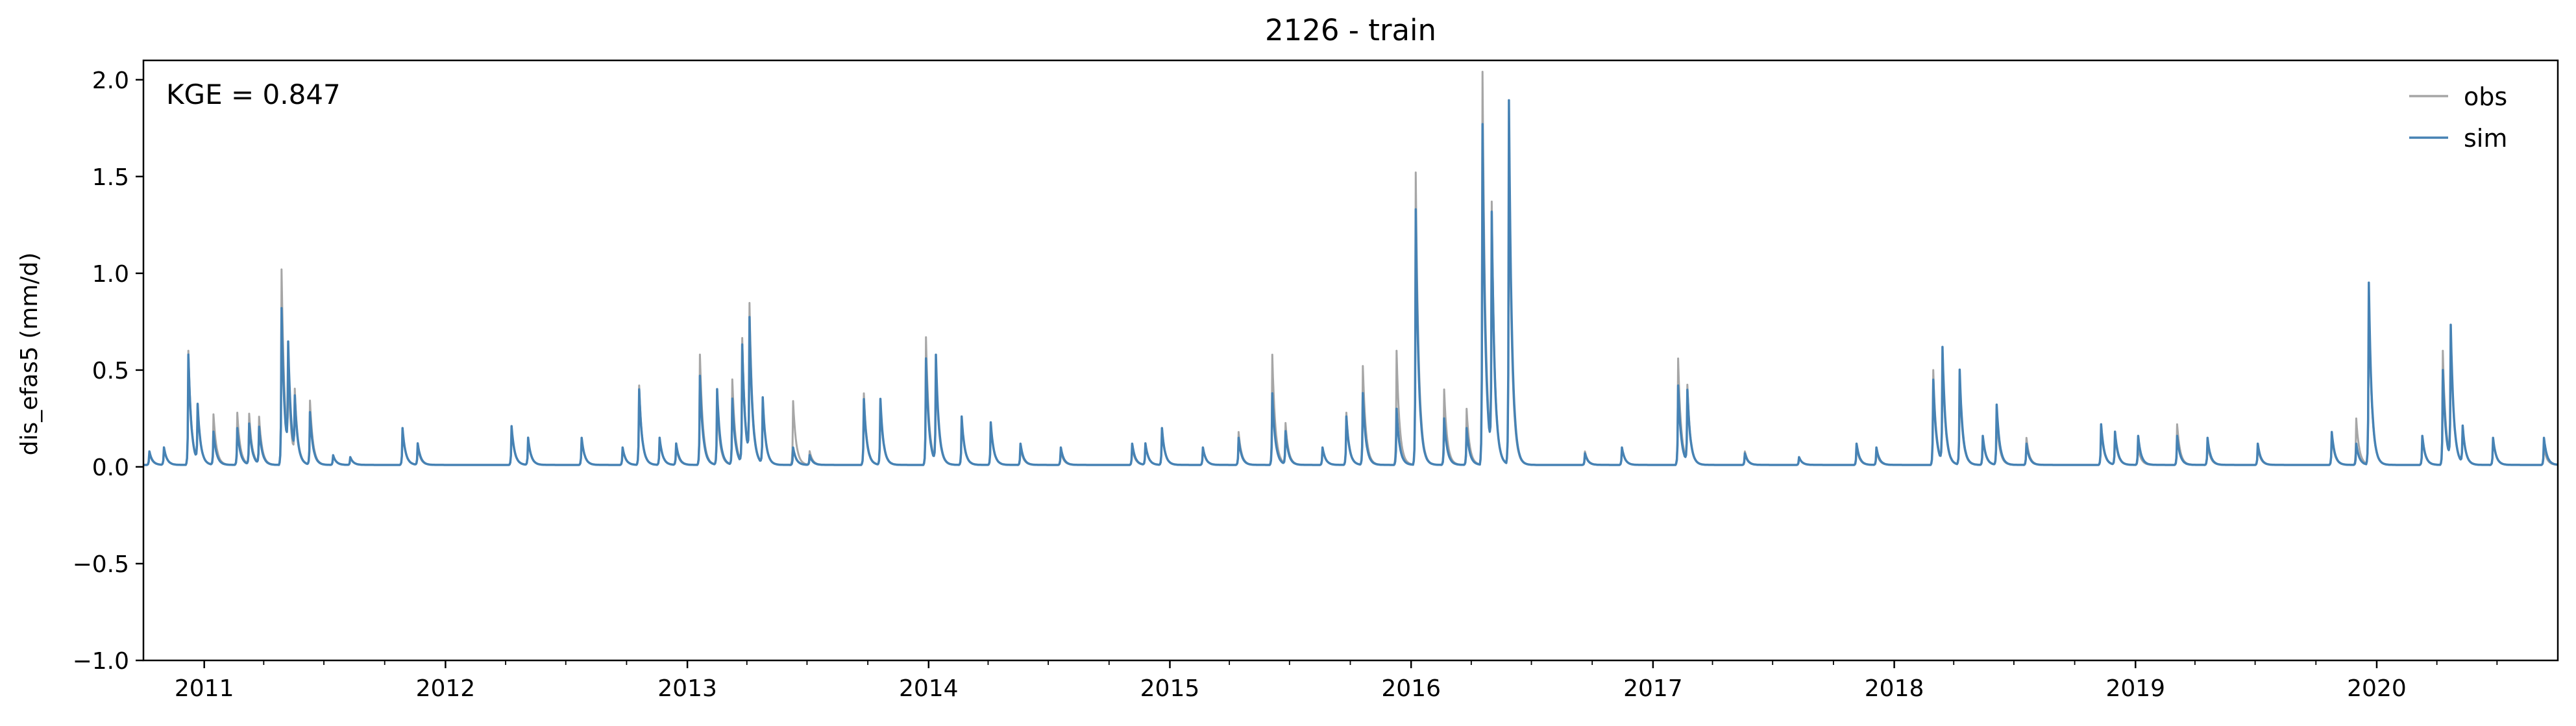 This screenshot has height=726, width=2576. Describe the element at coordinates (1170, 689) in the screenshot. I see `x-tick-label: 2015` at that location.